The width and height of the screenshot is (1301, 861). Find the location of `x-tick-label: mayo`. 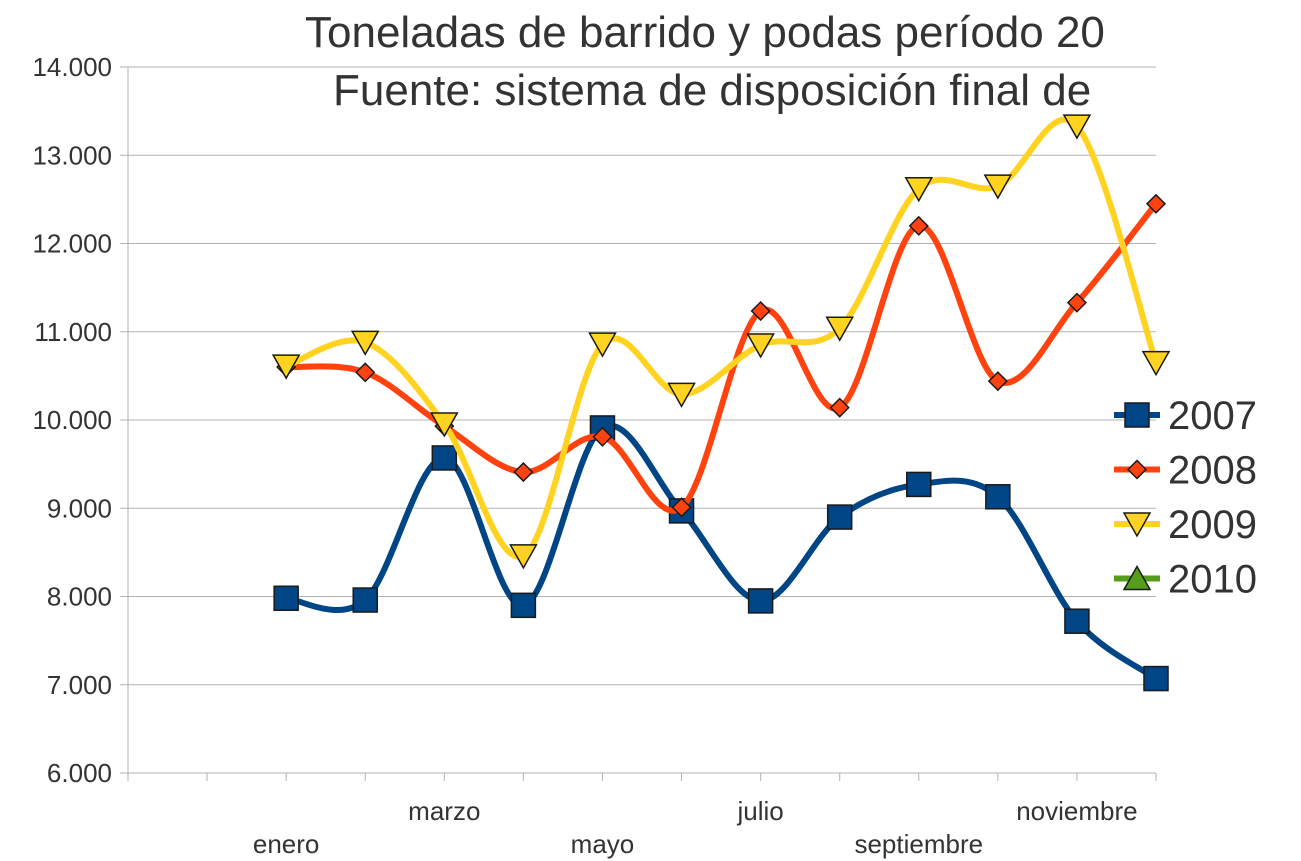

x-tick-label: mayo is located at coordinates (603, 844).